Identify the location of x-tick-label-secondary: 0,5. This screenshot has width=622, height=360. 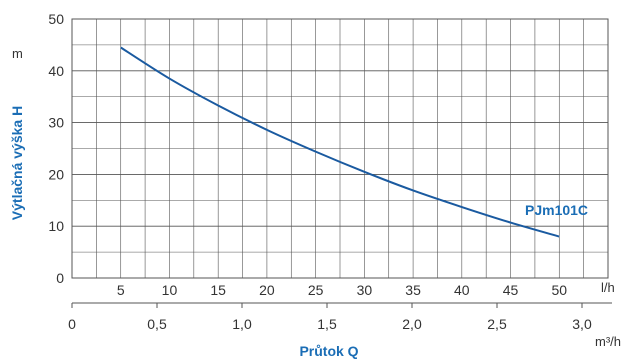
(157, 324).